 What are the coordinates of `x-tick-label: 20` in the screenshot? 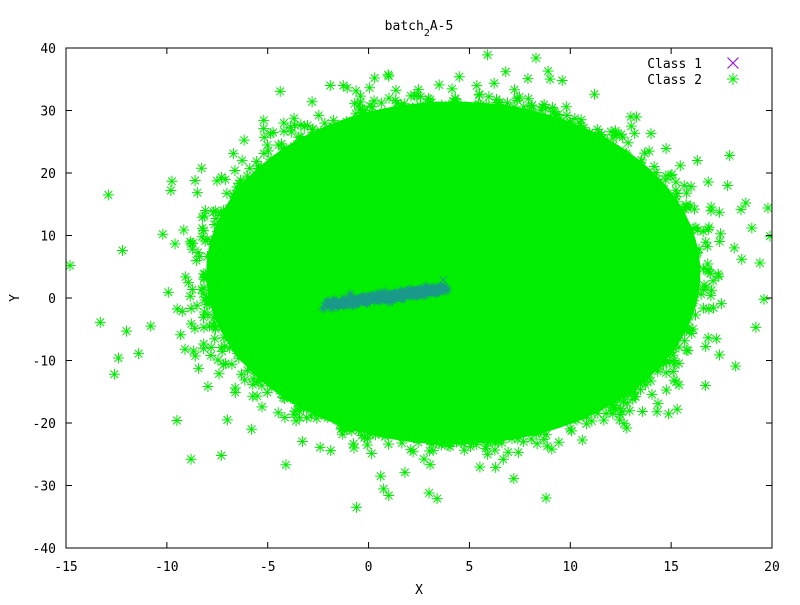 It's located at (772, 567).